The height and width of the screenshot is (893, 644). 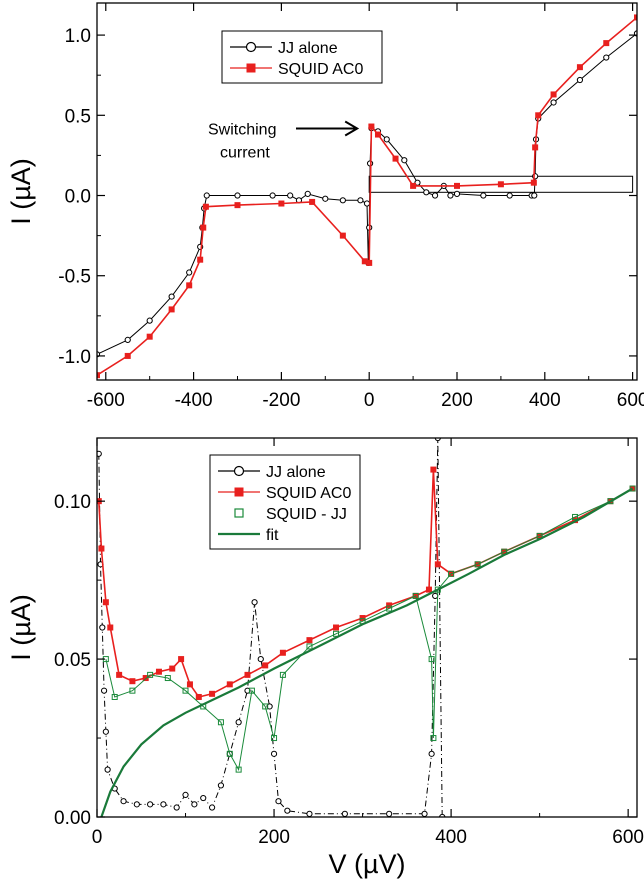 I want to click on legend-entry: fit, so click(x=248, y=535).